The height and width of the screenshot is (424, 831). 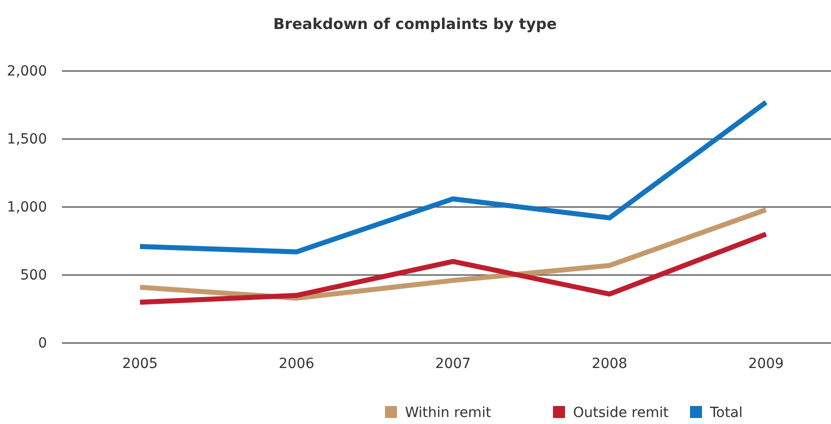 What do you see at coordinates (448, 413) in the screenshot?
I see `legend-label: Within remit` at bounding box center [448, 413].